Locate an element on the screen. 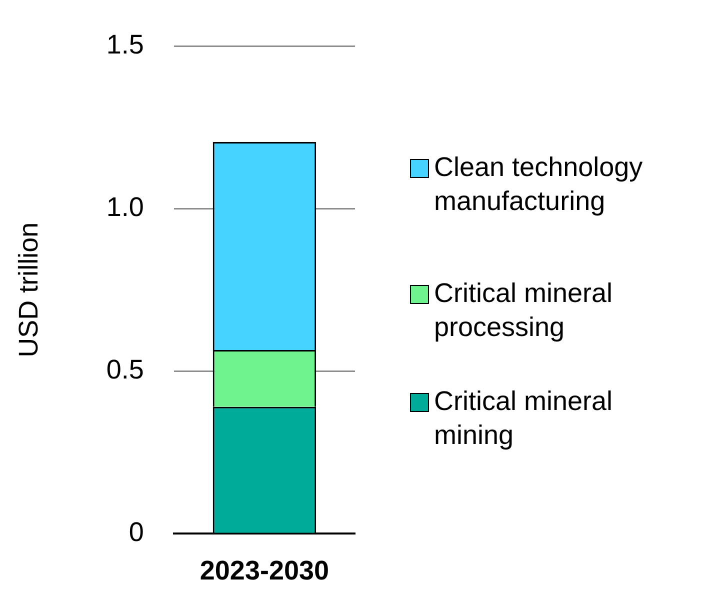 Image resolution: width=702 pixels, height=610 pixels. text: Clean technology manufacturing is located at coordinates (539, 184).